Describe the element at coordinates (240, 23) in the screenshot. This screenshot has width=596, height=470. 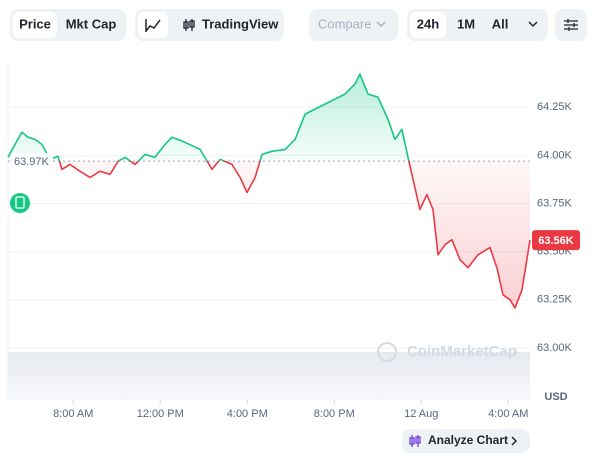
I see `tradingview: TradingView` at that location.